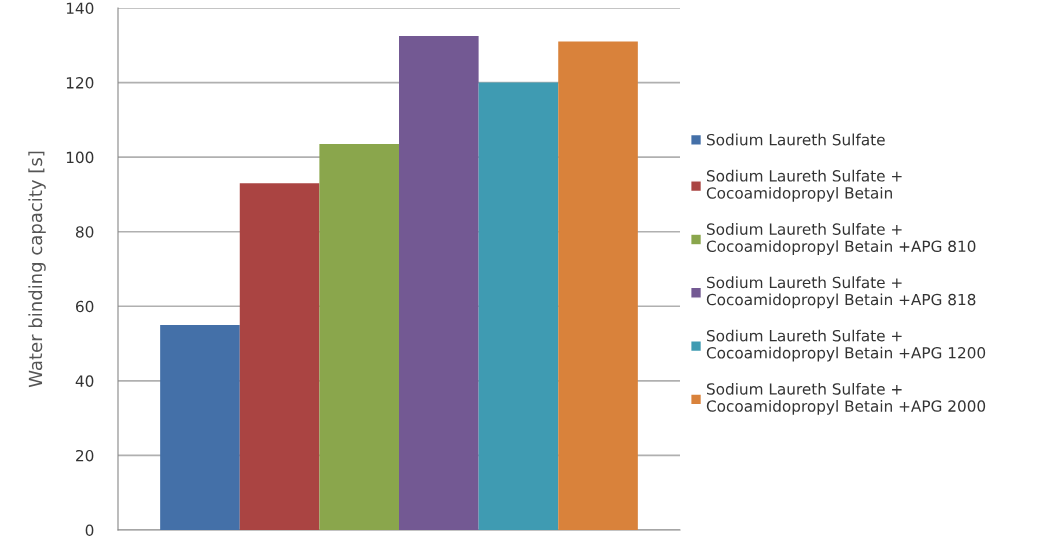 The image size is (1042, 538). I want to click on legend-label: Sodium Laureth Sulfate + Cocoamidopropyl Betain +APG 810, so click(841, 239).